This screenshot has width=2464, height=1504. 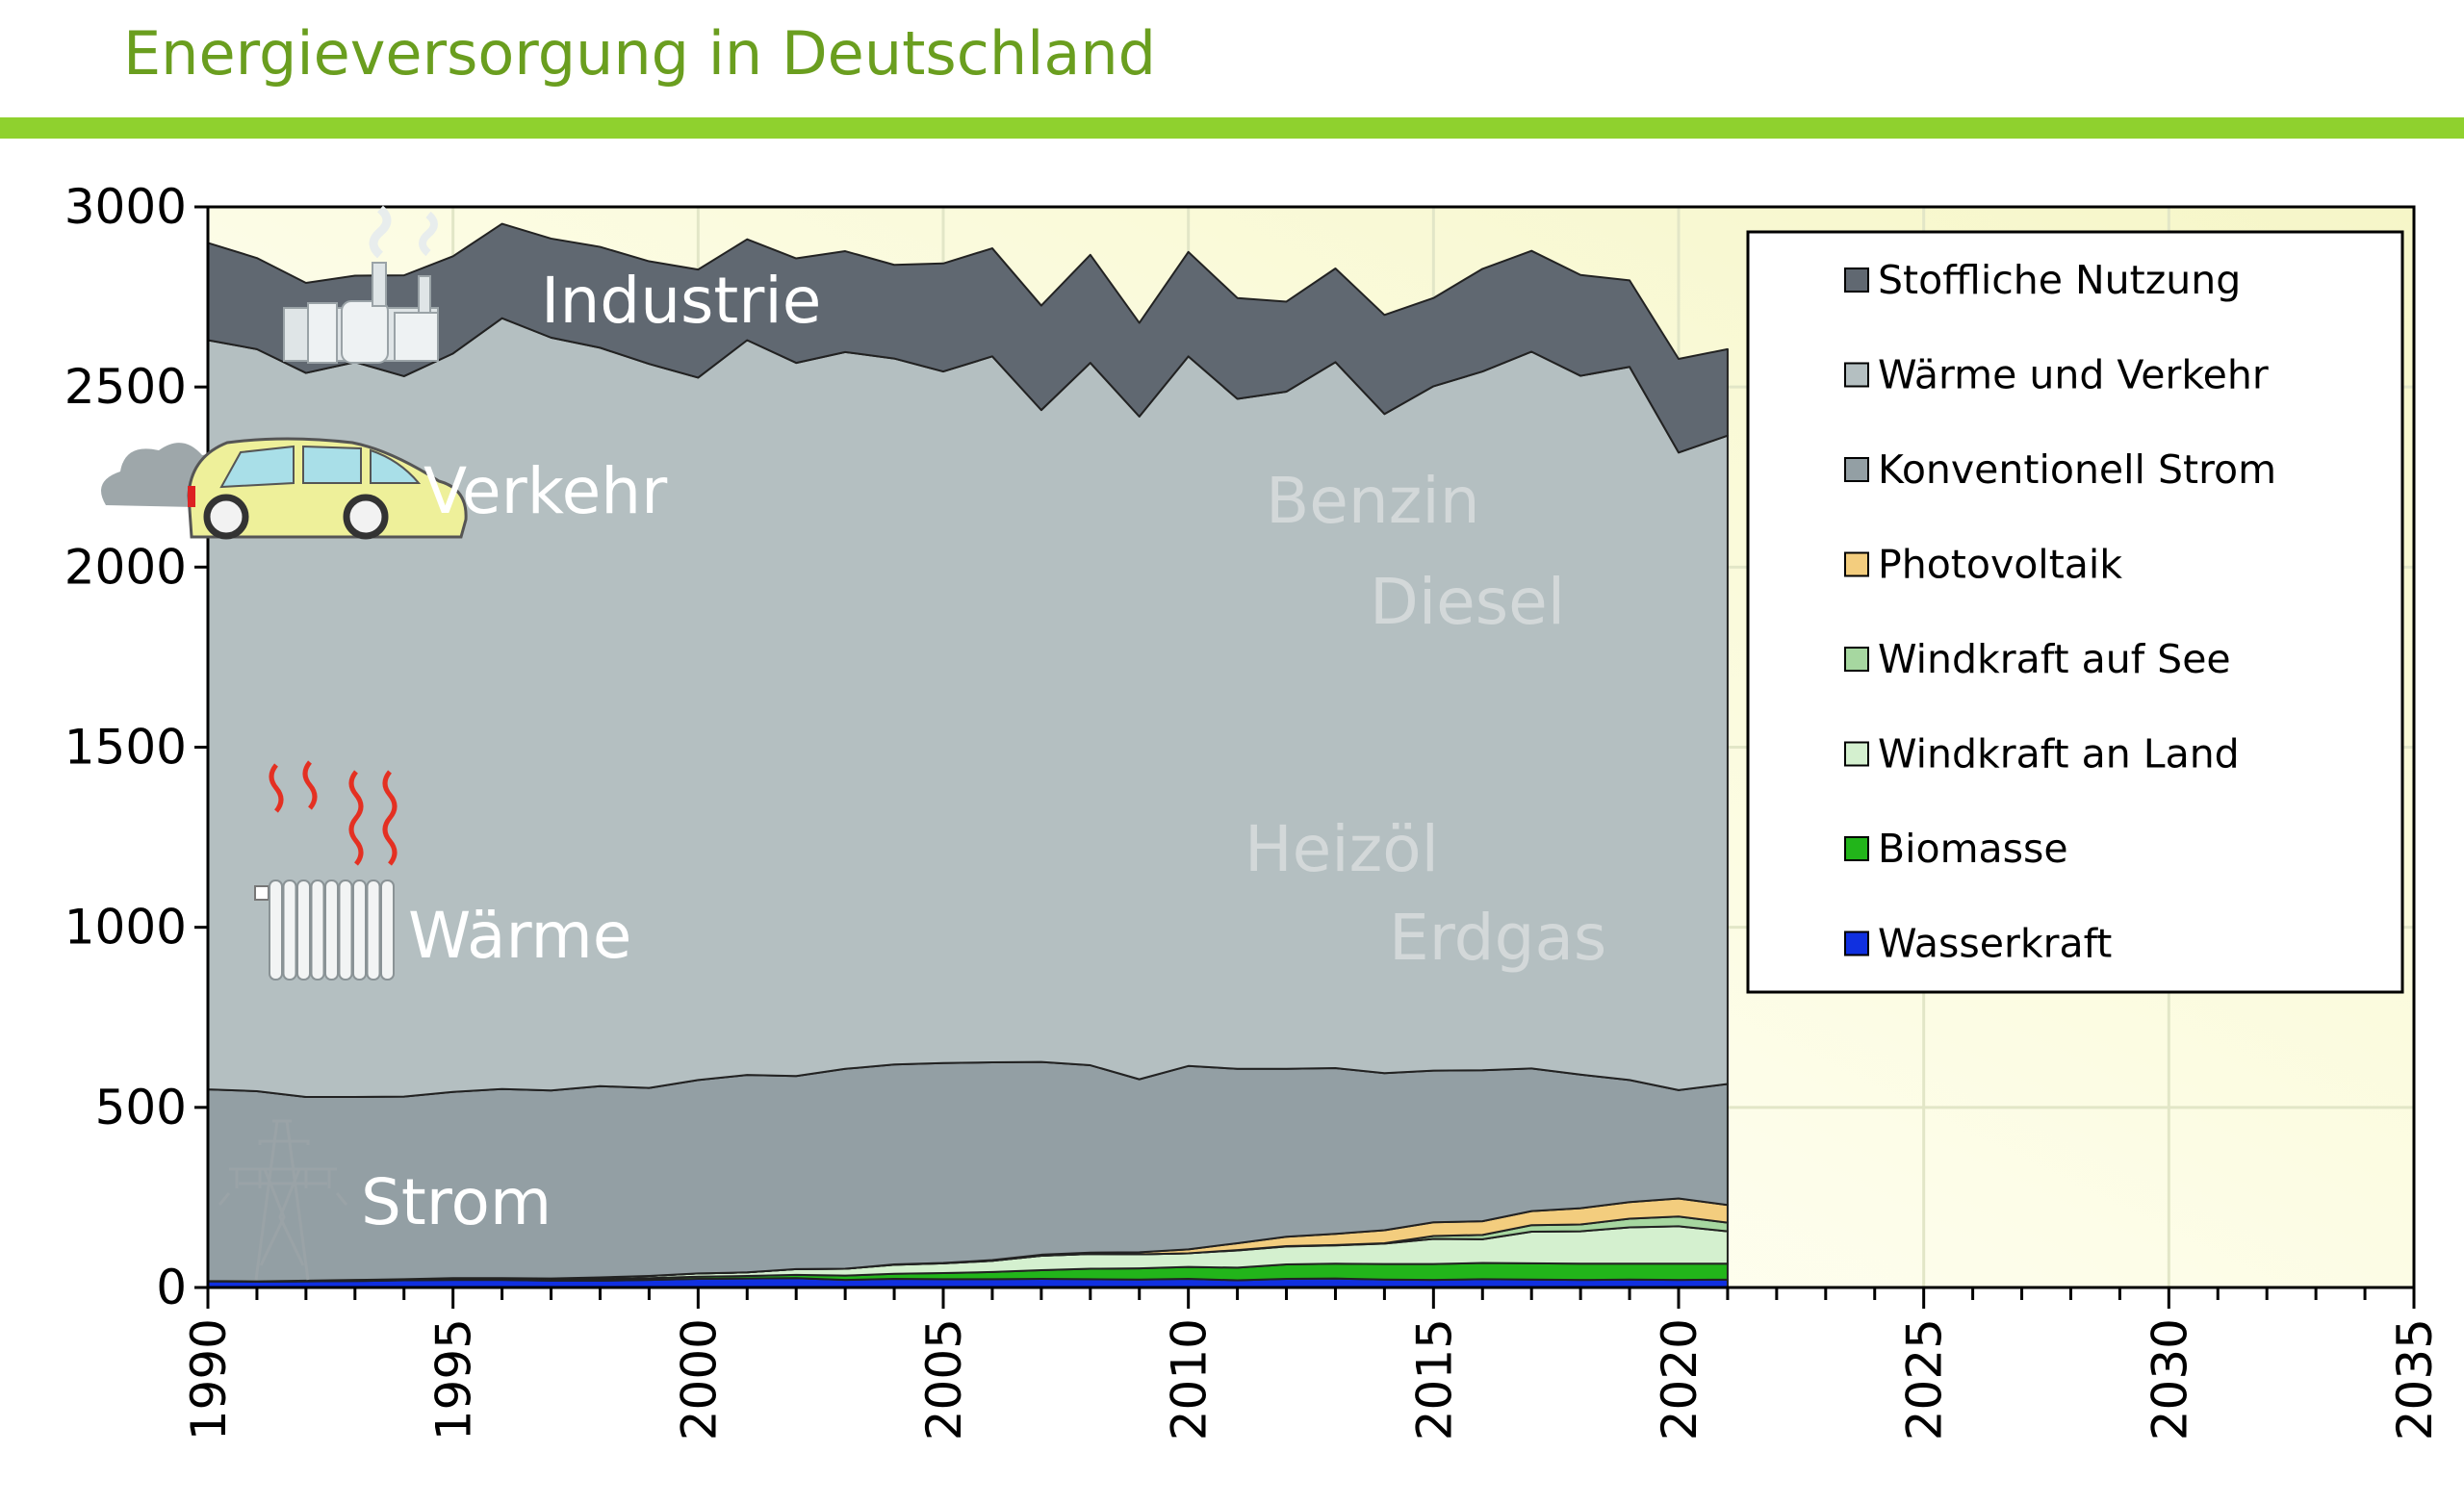 What do you see at coordinates (1232, 128) in the screenshot?
I see `title-divider` at bounding box center [1232, 128].